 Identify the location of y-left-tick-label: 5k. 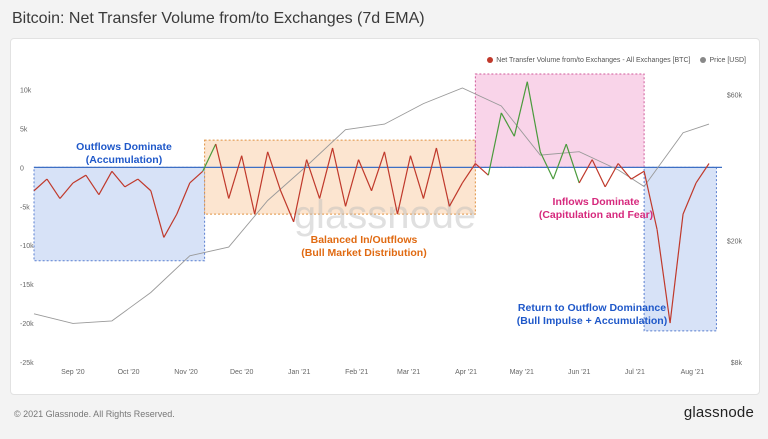
(24, 129).